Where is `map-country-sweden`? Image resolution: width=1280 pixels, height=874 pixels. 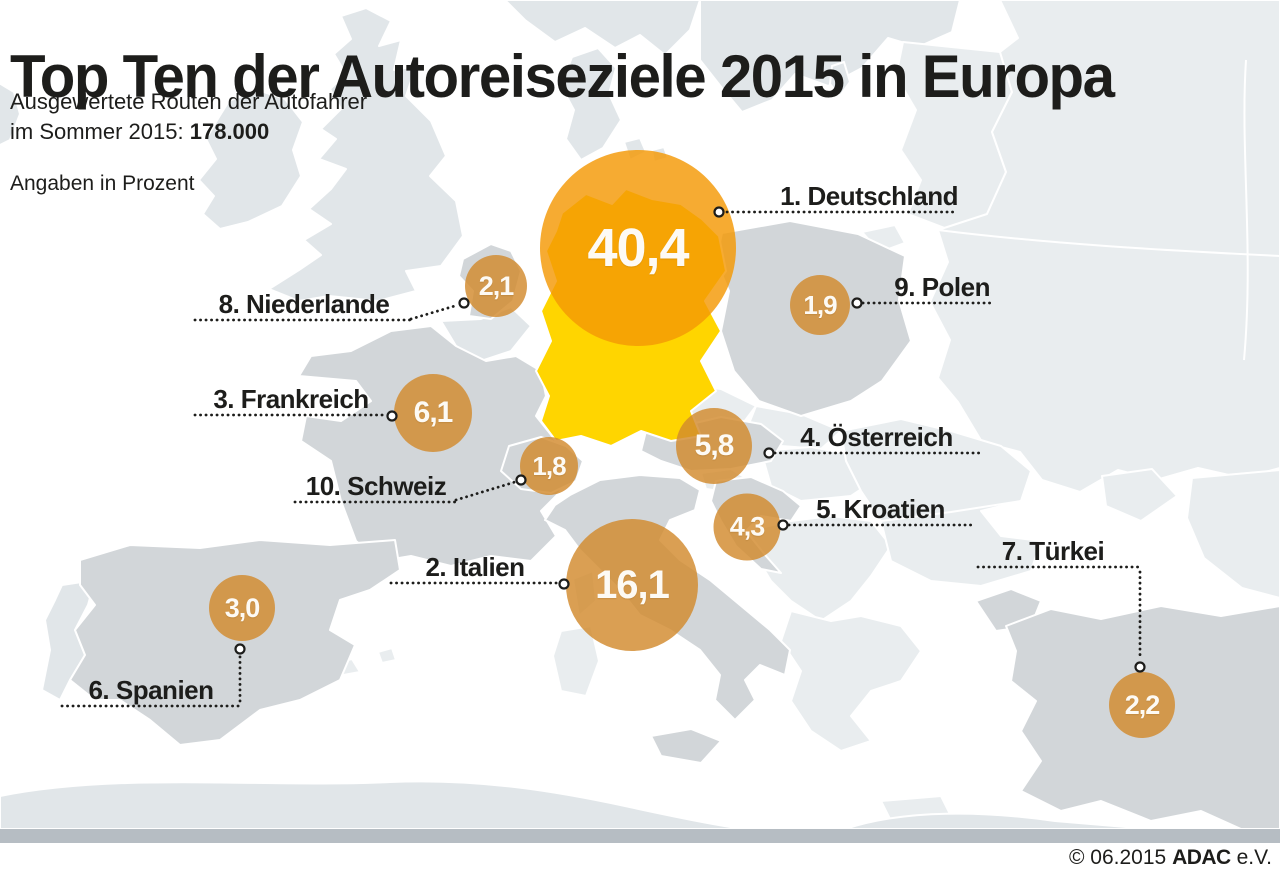
map-country-sweden is located at coordinates (830, 56).